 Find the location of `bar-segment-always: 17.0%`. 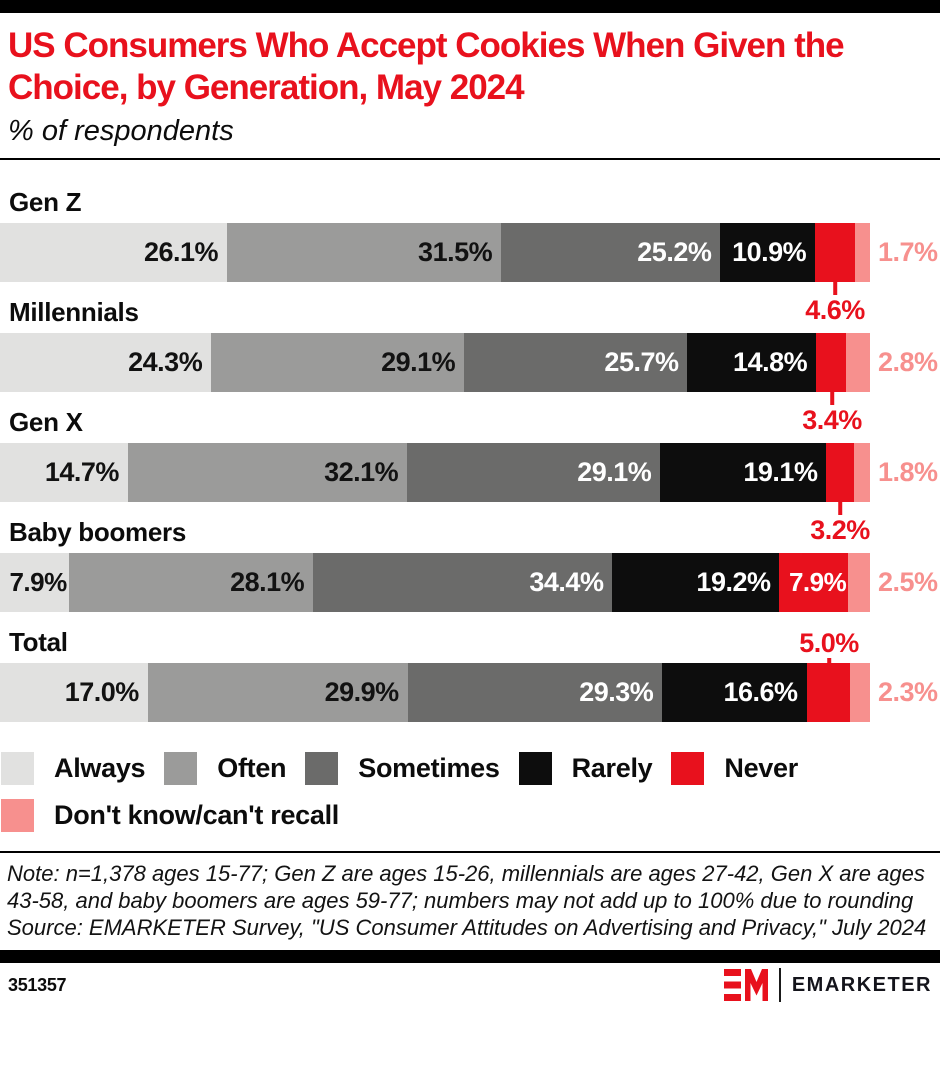

bar-segment-always: 17.0% is located at coordinates (74, 692).